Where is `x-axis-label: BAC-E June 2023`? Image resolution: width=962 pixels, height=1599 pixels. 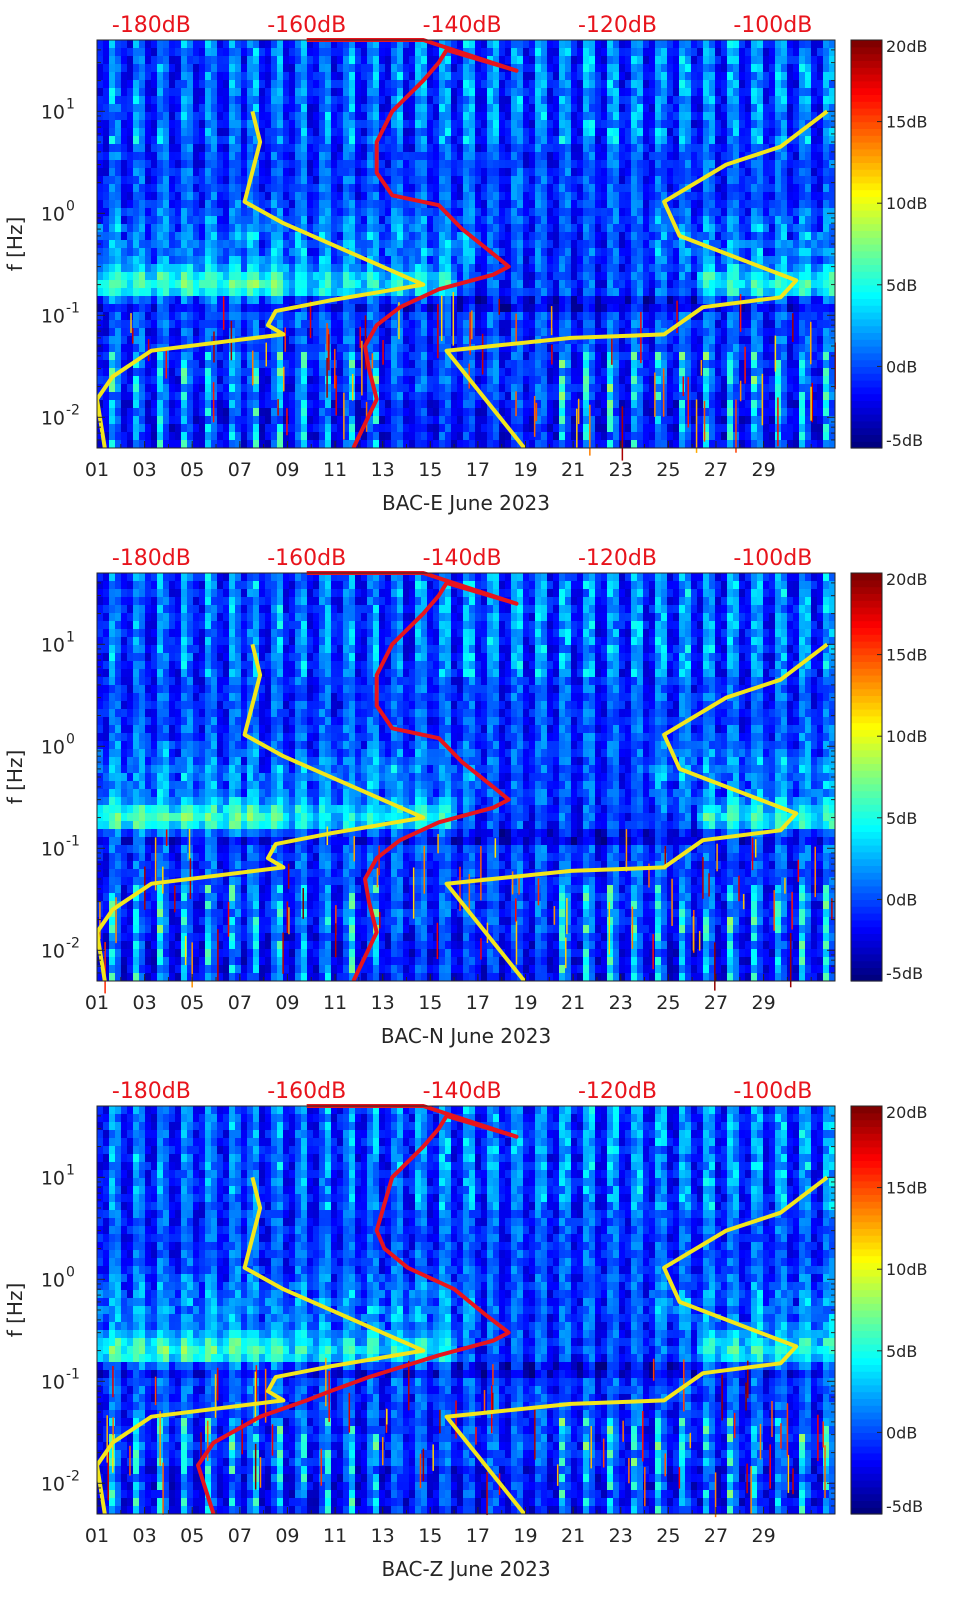 x-axis-label: BAC-E June 2023 is located at coordinates (466, 503).